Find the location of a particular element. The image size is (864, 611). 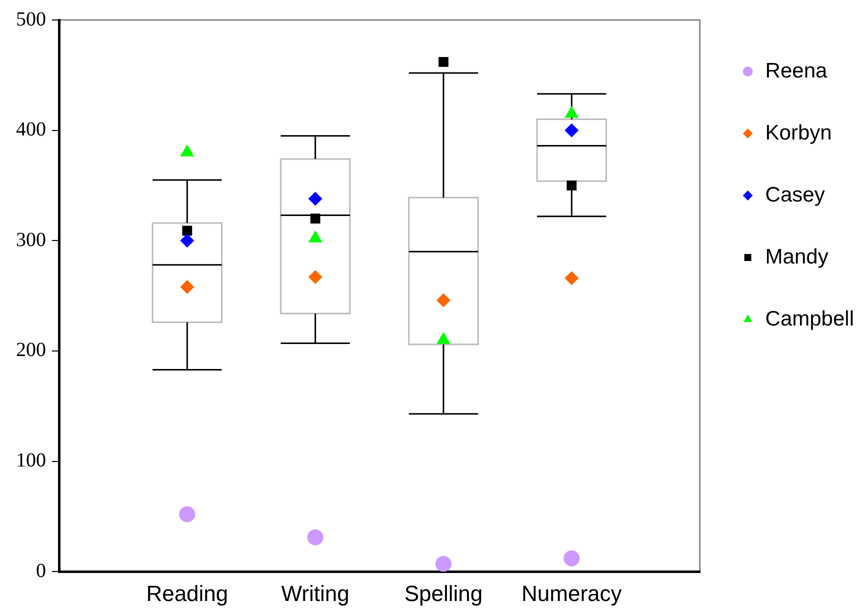

x-tick-label: Numeracy is located at coordinates (572, 593).